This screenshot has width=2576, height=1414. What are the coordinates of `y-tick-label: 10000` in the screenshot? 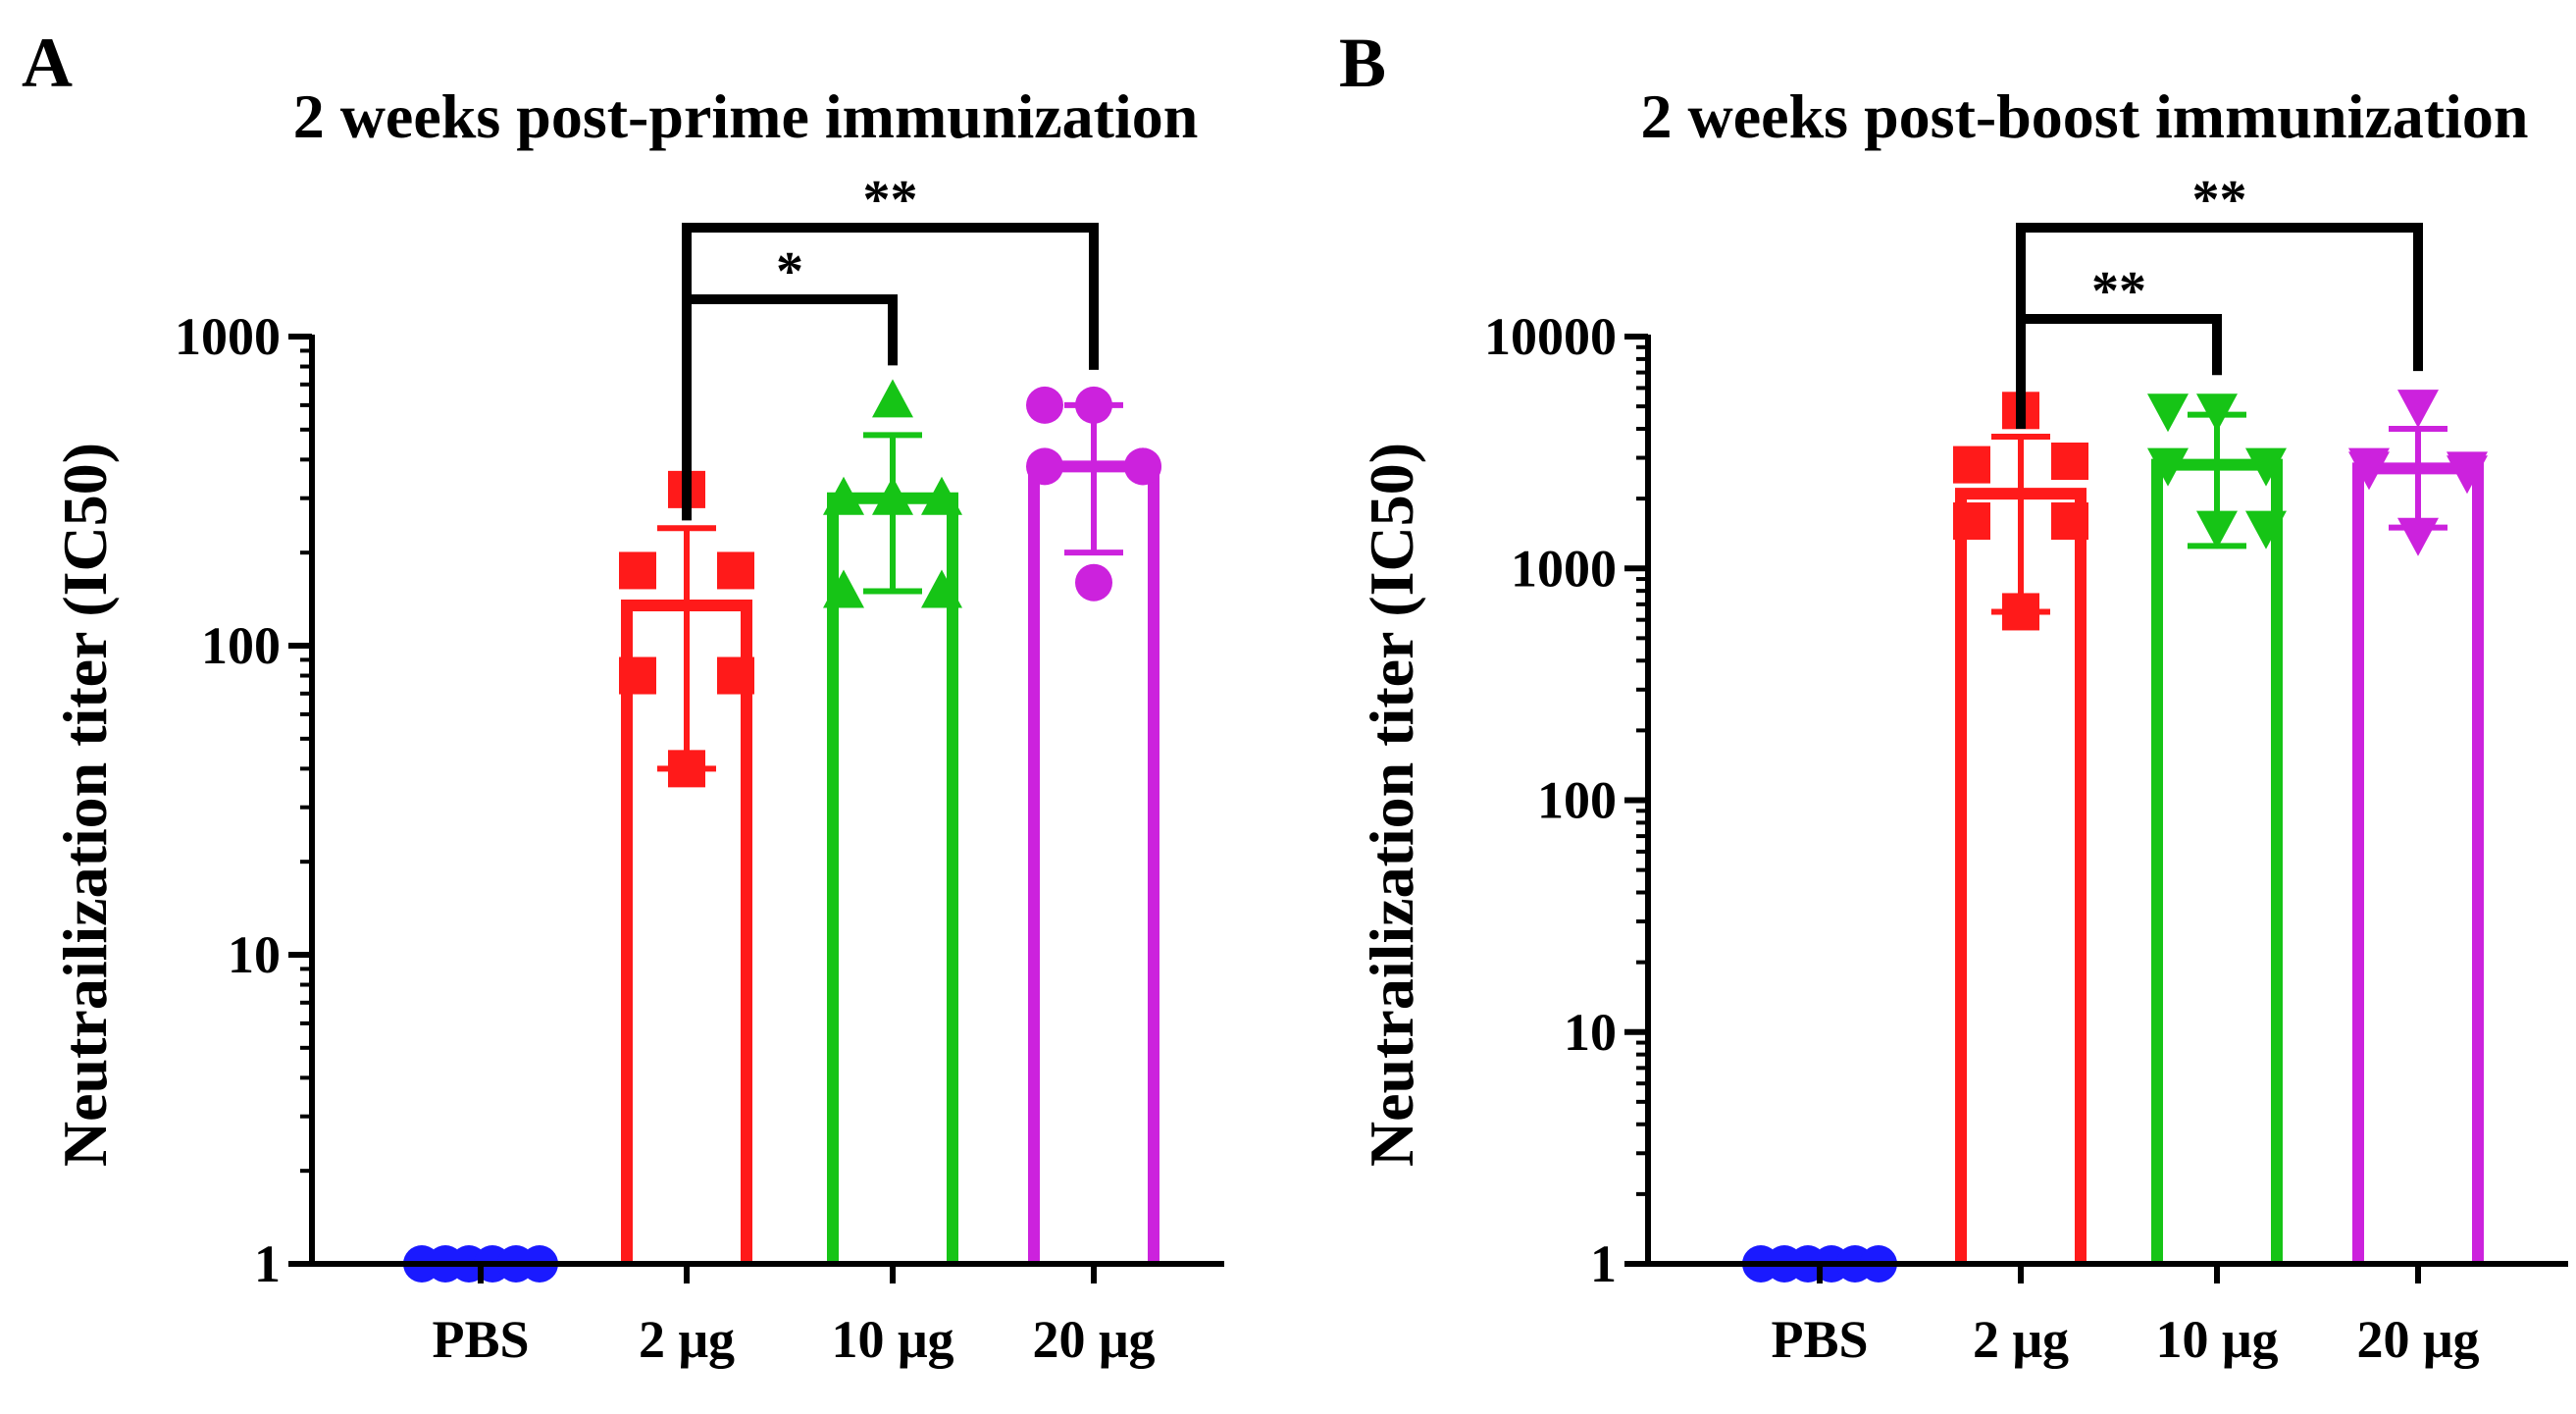 It's located at (1550, 336).